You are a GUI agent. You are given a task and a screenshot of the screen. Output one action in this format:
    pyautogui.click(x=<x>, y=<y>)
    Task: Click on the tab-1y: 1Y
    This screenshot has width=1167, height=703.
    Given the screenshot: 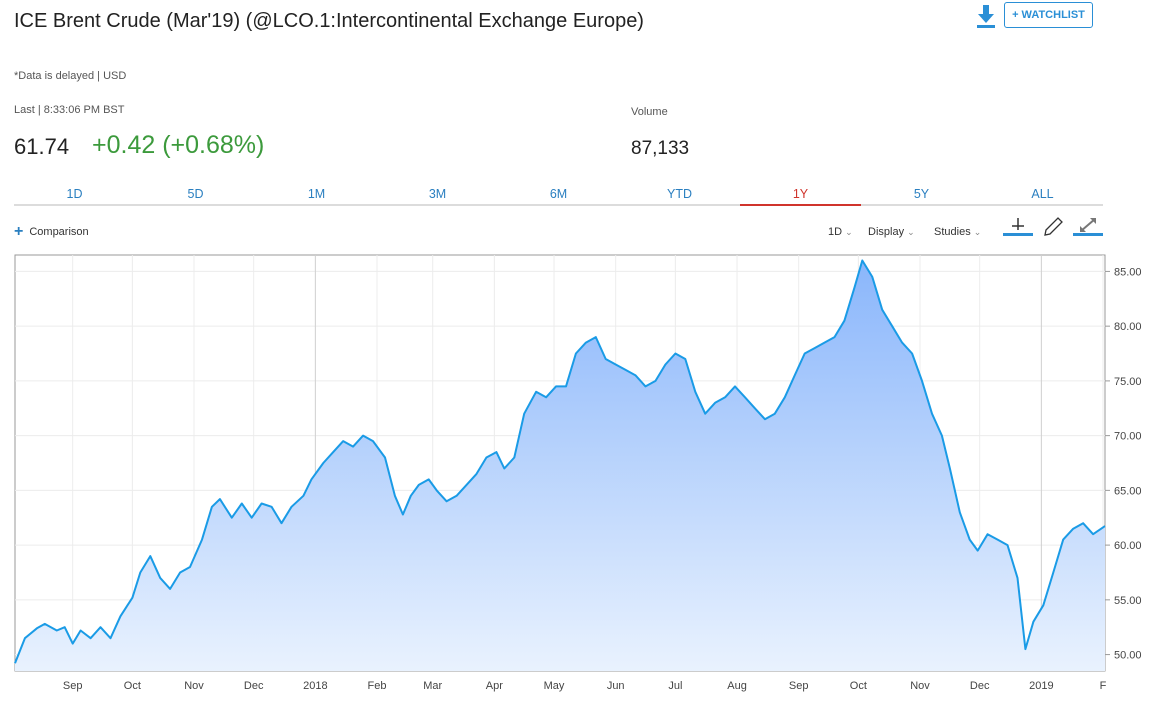 What is the action you would take?
    pyautogui.click(x=800, y=195)
    